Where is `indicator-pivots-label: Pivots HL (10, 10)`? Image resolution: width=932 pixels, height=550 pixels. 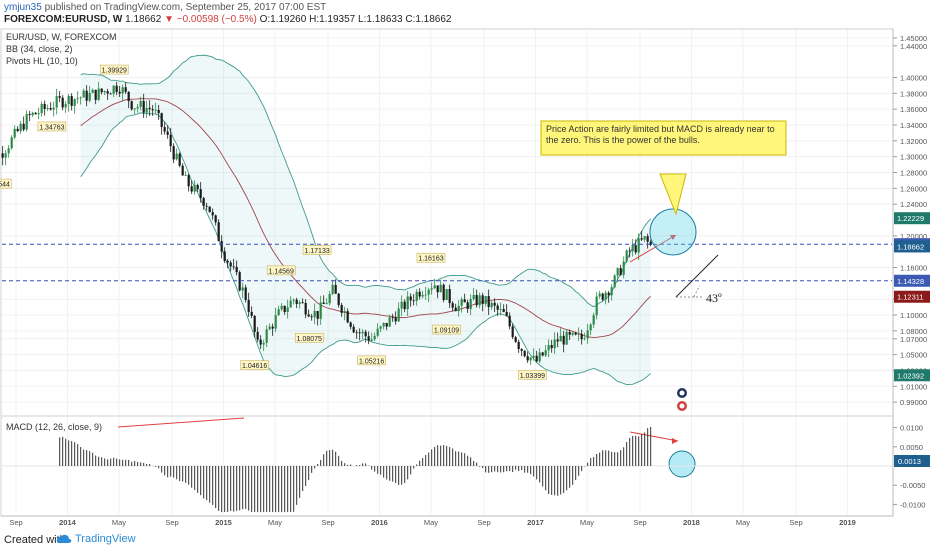
indicator-pivots-label: Pivots HL (10, 10) is located at coordinates (42, 61).